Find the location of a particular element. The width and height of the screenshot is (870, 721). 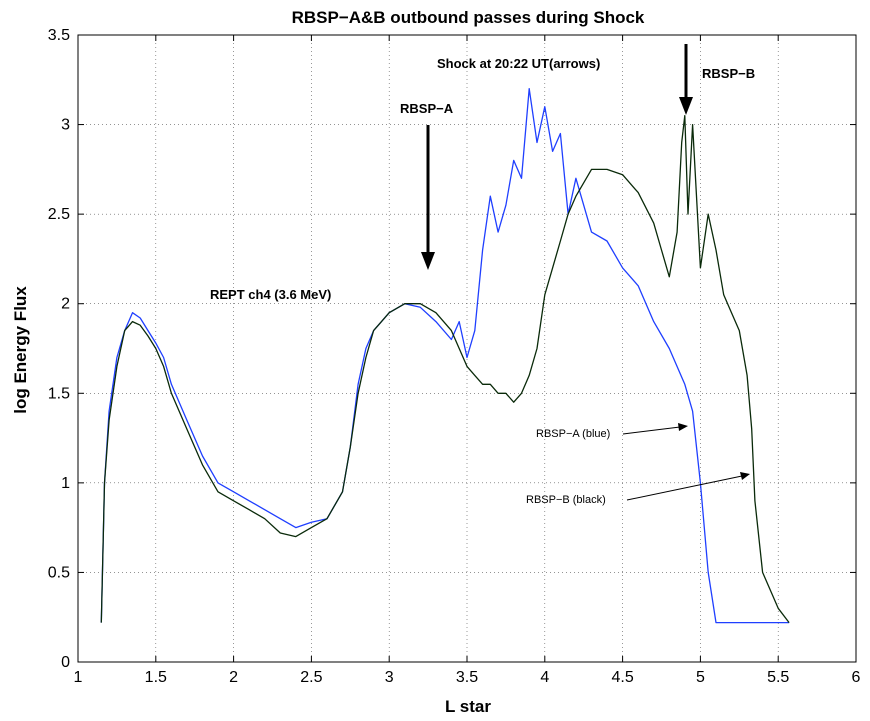

y-axis-label: log Energy Flux is located at coordinates (20, 350).